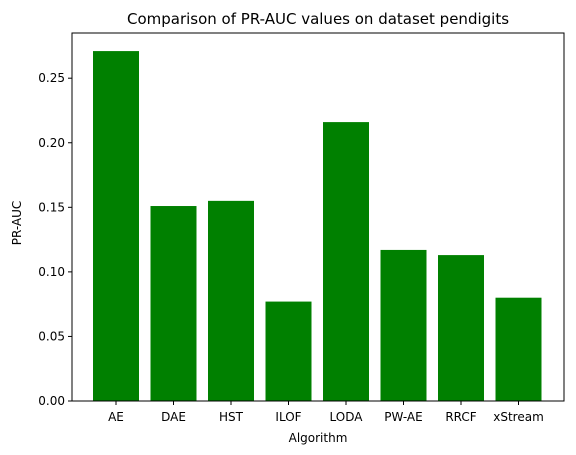 The image size is (576, 455). Describe the element at coordinates (173, 303) in the screenshot. I see `bar-dae` at that location.